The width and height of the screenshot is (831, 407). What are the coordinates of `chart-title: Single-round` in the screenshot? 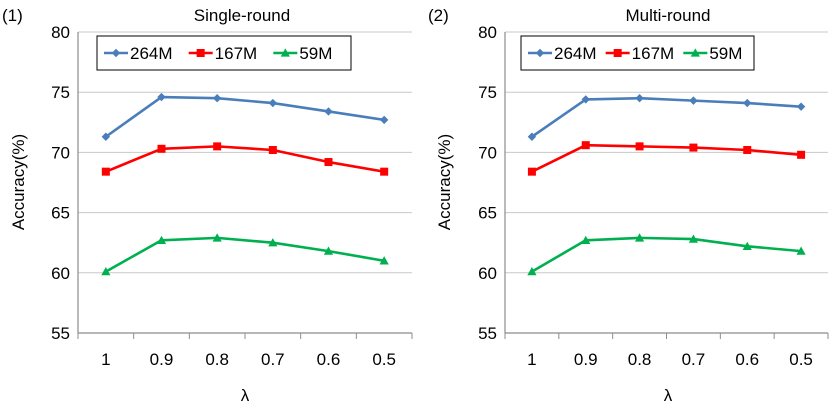 It's located at (242, 15).